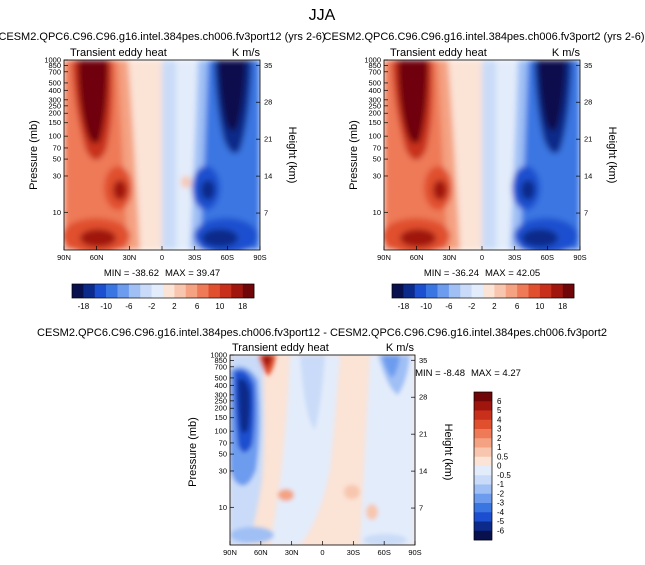  Describe the element at coordinates (322, 15) in the screenshot. I see `season-title: JJA` at that location.